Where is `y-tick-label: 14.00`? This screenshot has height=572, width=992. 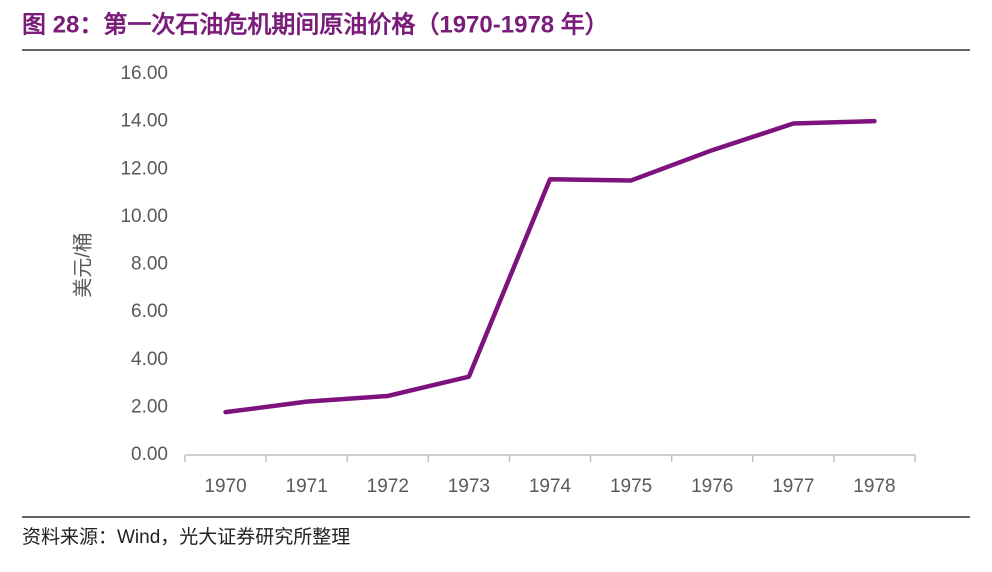 y-tick-label: 14.00 is located at coordinates (144, 121).